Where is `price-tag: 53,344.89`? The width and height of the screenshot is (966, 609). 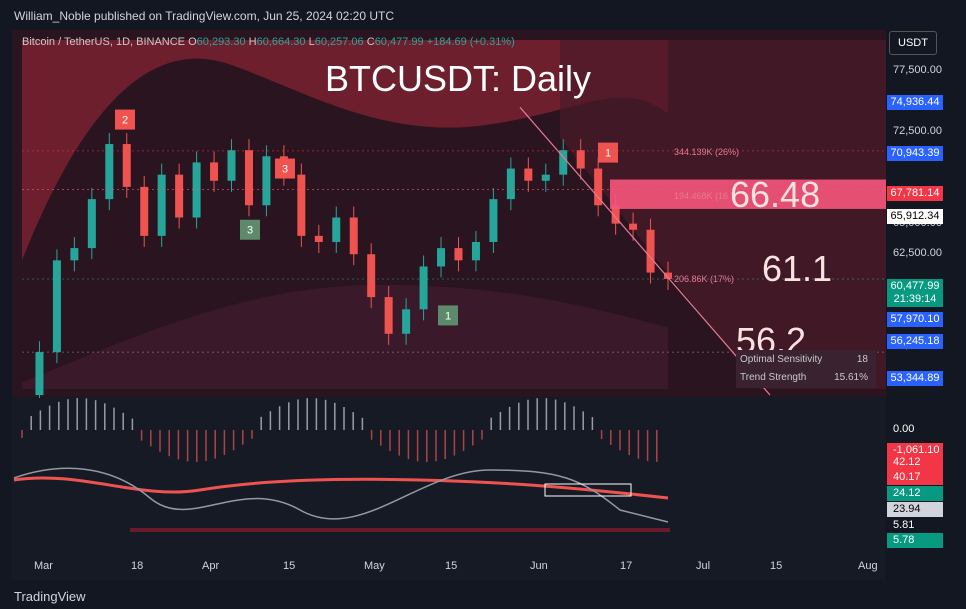 price-tag: 53,344.89 is located at coordinates (915, 378).